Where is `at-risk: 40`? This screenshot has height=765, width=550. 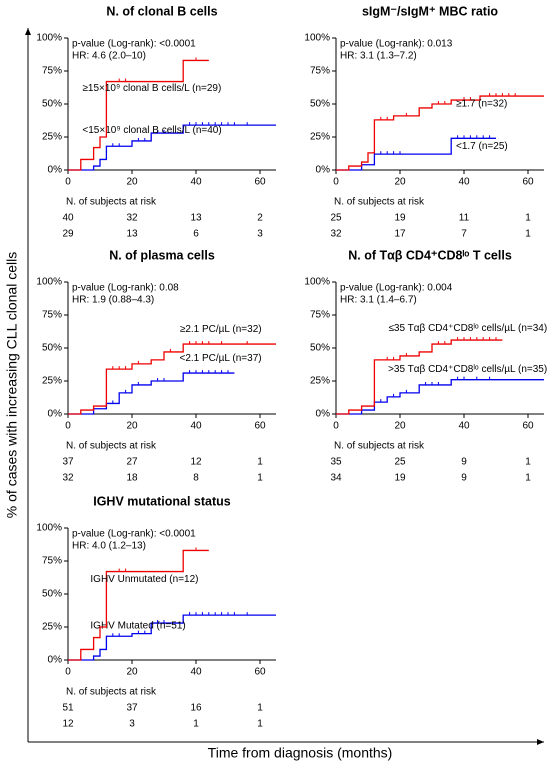
at-risk: 40 is located at coordinates (68, 218).